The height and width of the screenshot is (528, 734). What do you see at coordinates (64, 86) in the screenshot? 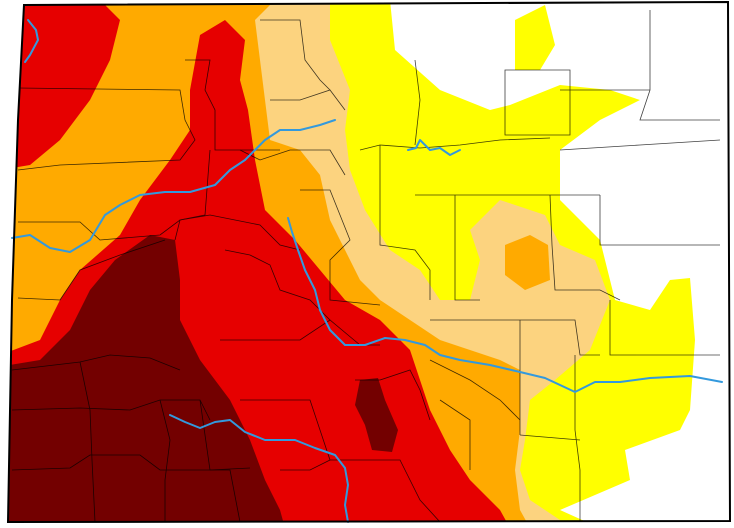
I see `zone-extreme-nw` at bounding box center [64, 86].